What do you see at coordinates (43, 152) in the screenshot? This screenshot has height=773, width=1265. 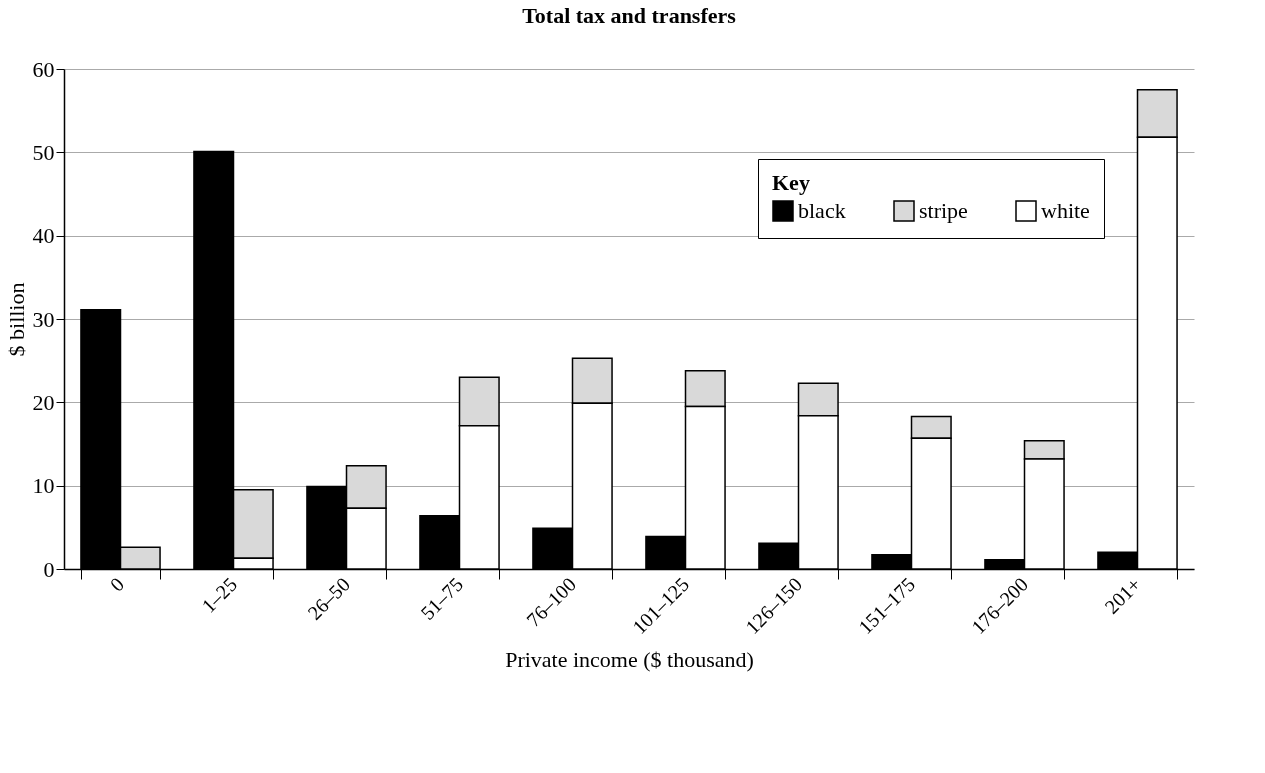 I see `y-tick-label: 50` at bounding box center [43, 152].